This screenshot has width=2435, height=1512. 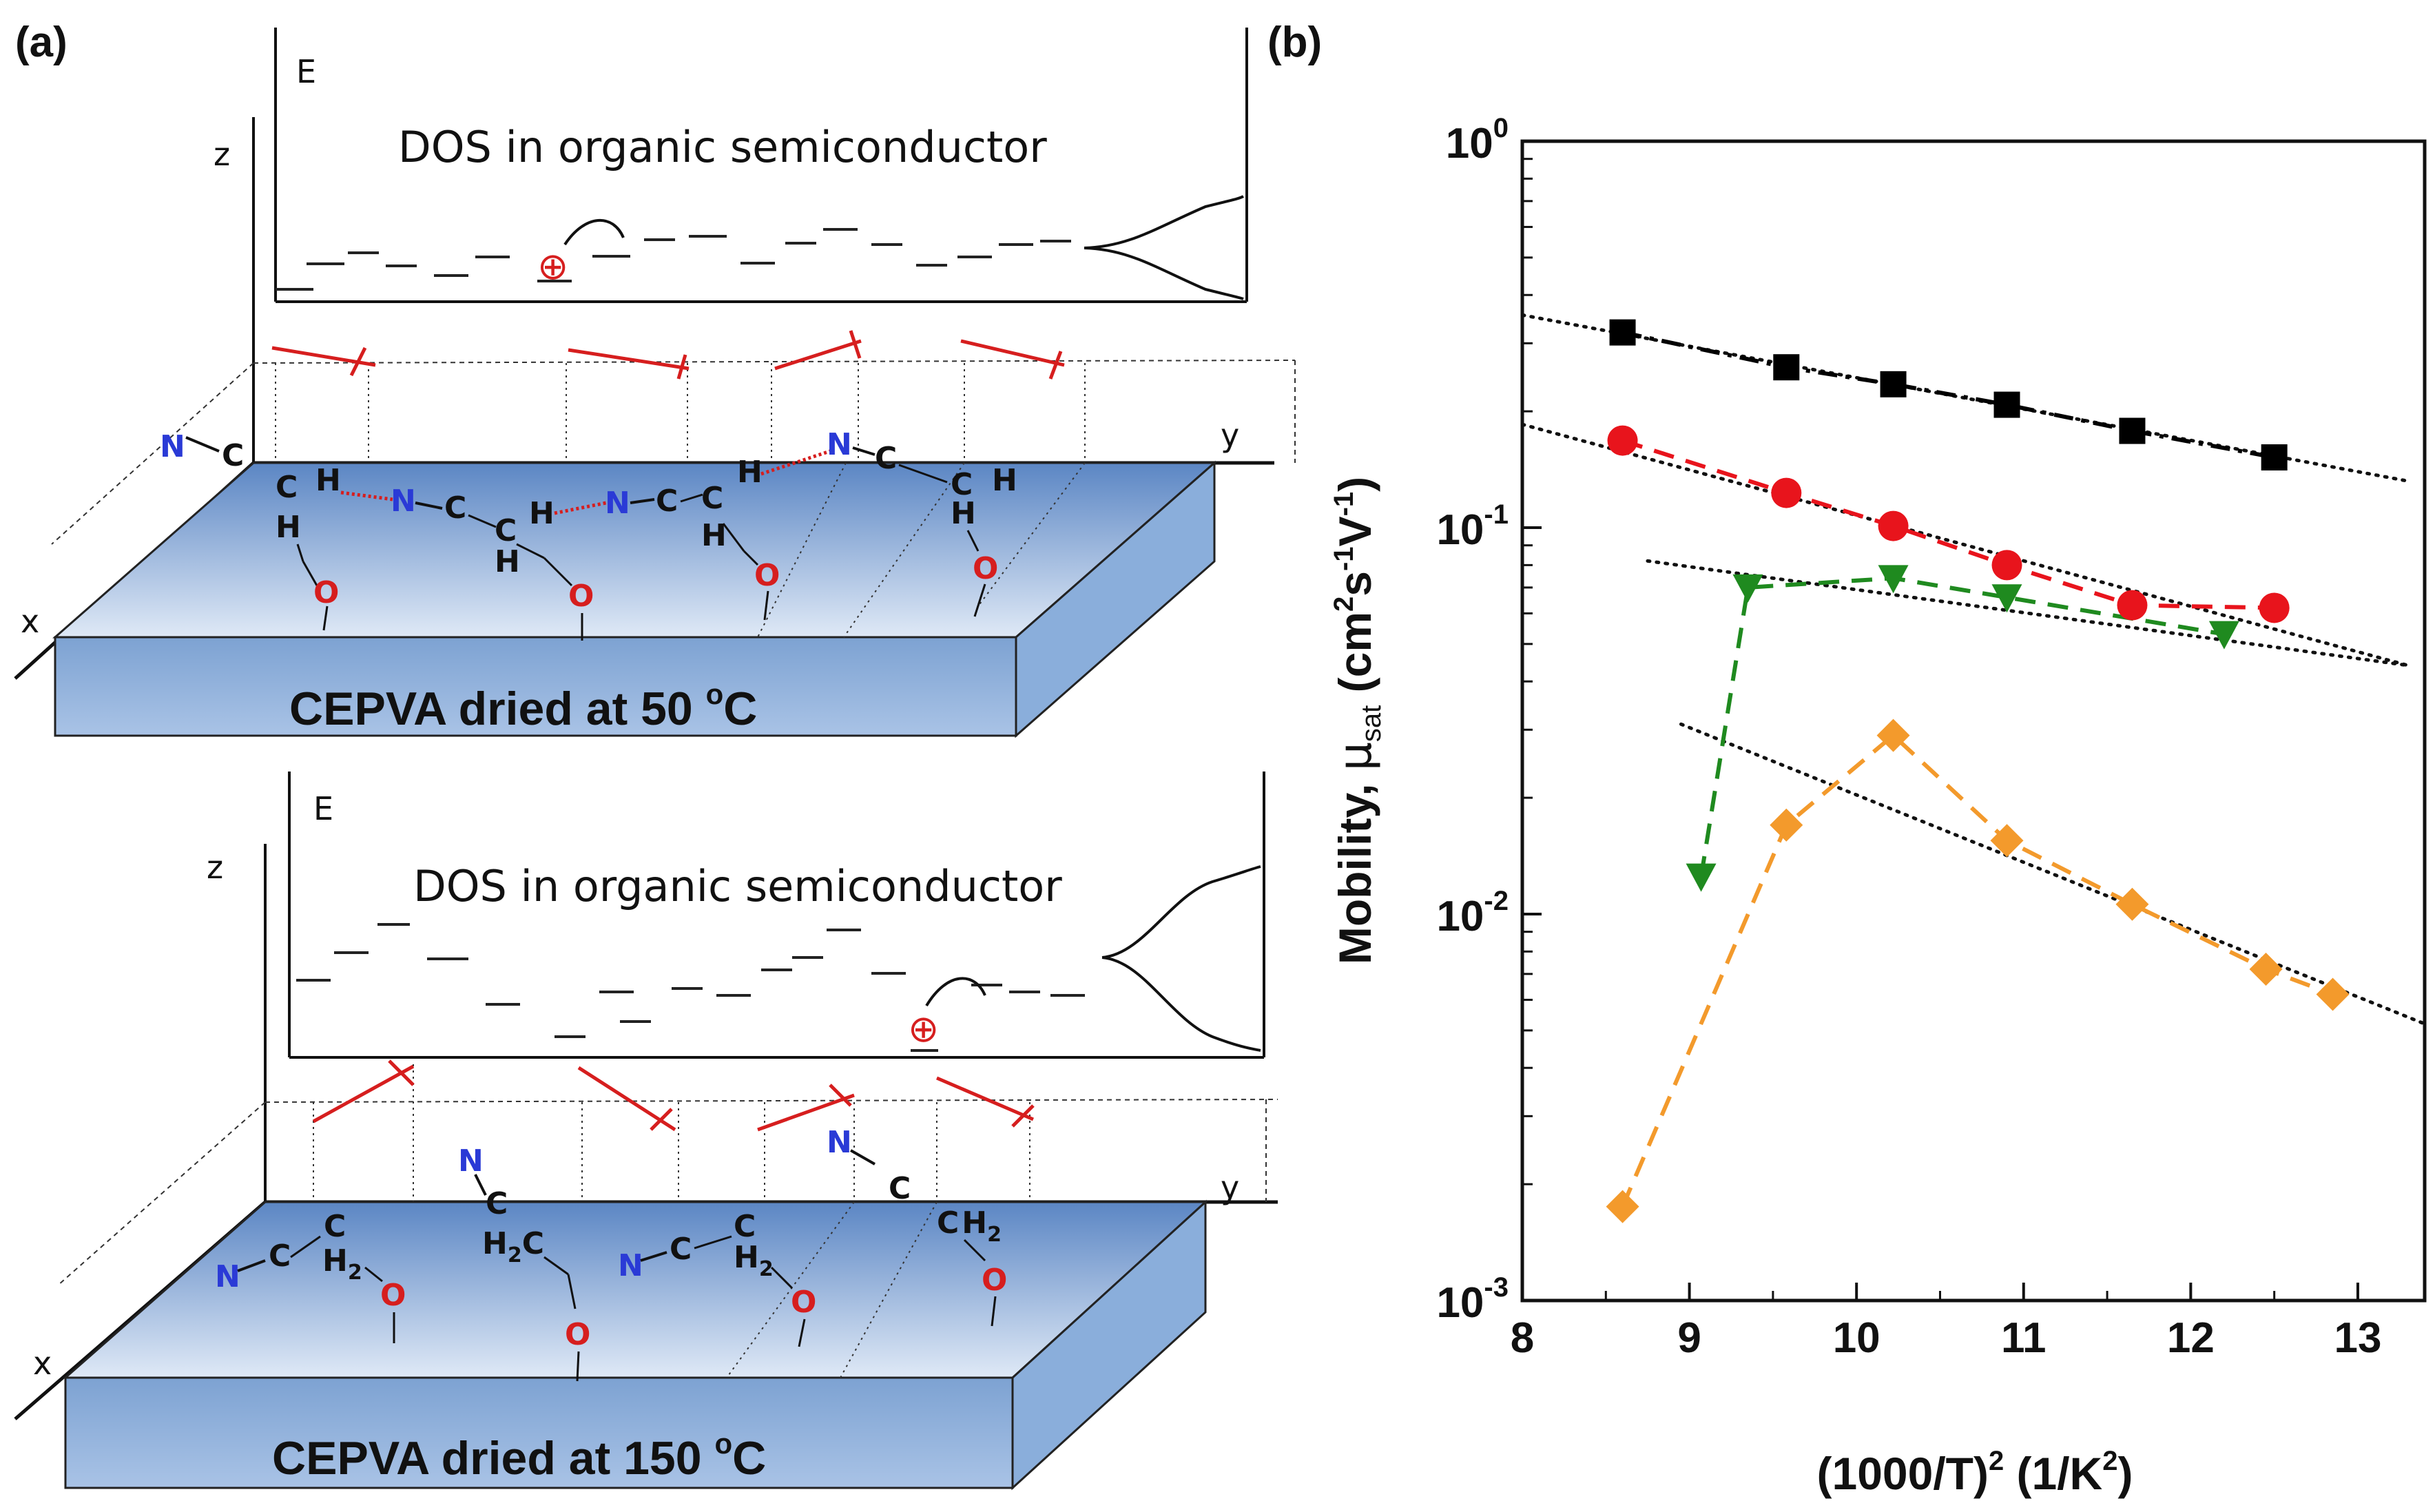 What do you see at coordinates (611, 1253) in the screenshot?
I see `molecules-bottom: N C C H2 O N C H2C O N C C H2 O` at bounding box center [611, 1253].